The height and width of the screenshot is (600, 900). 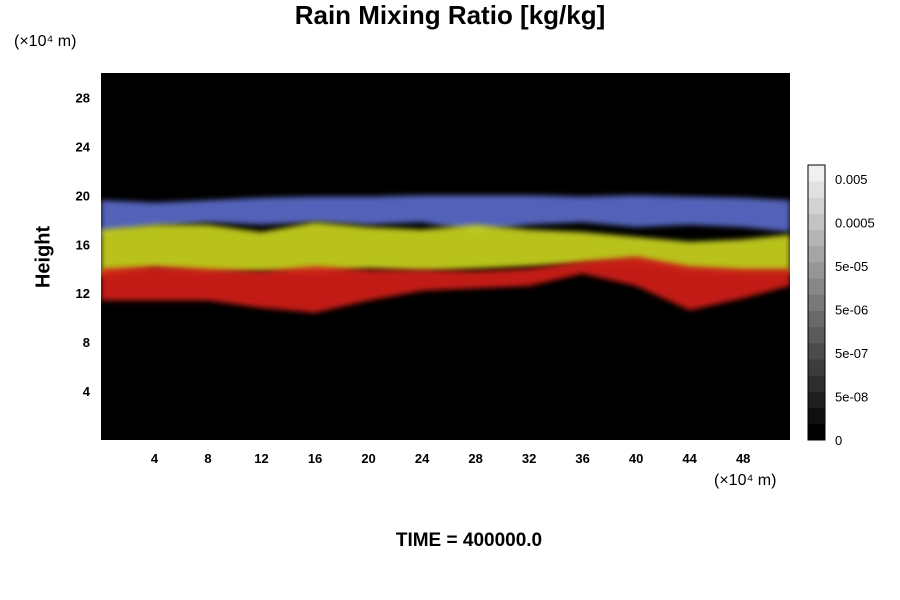 What do you see at coordinates (450, 15) in the screenshot?
I see `chart-title: Rain Mixing Ratio [kg/kg]` at bounding box center [450, 15].